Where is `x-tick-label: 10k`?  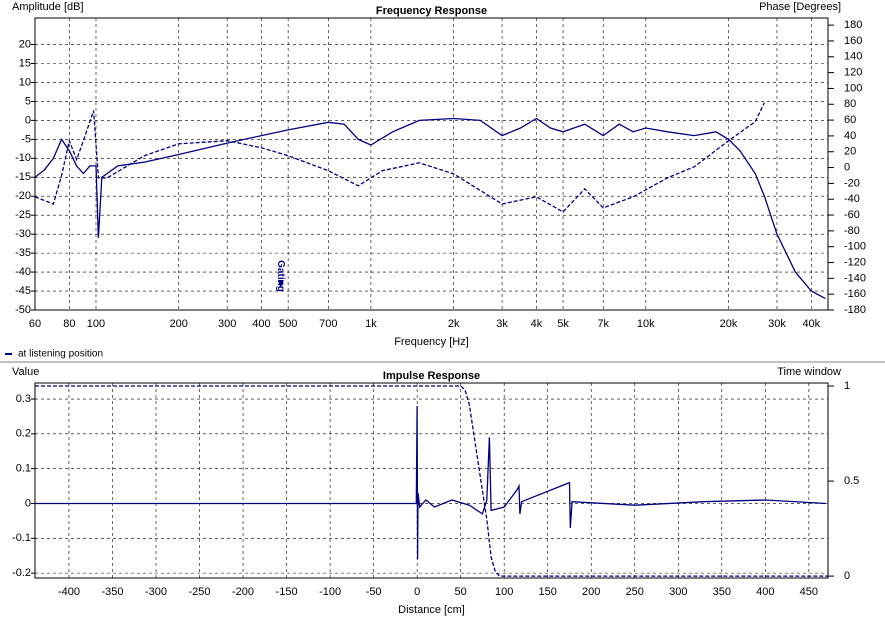
x-tick-label: 10k is located at coordinates (646, 324).